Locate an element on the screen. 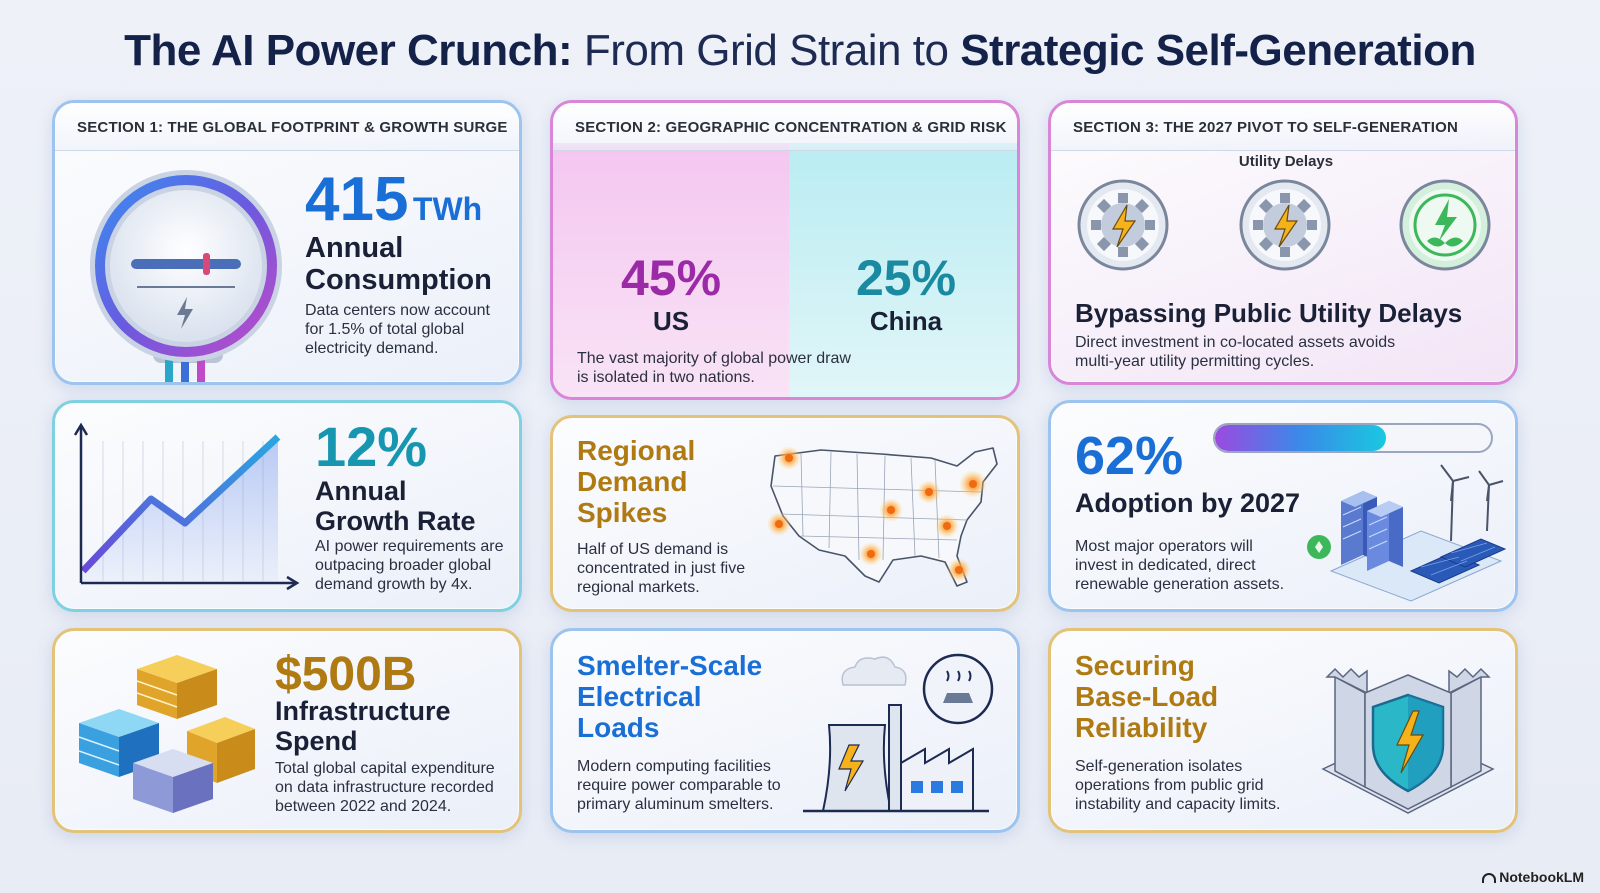 The height and width of the screenshot is (893, 1600). consumption-title-line-2: Consumption is located at coordinates (398, 279).